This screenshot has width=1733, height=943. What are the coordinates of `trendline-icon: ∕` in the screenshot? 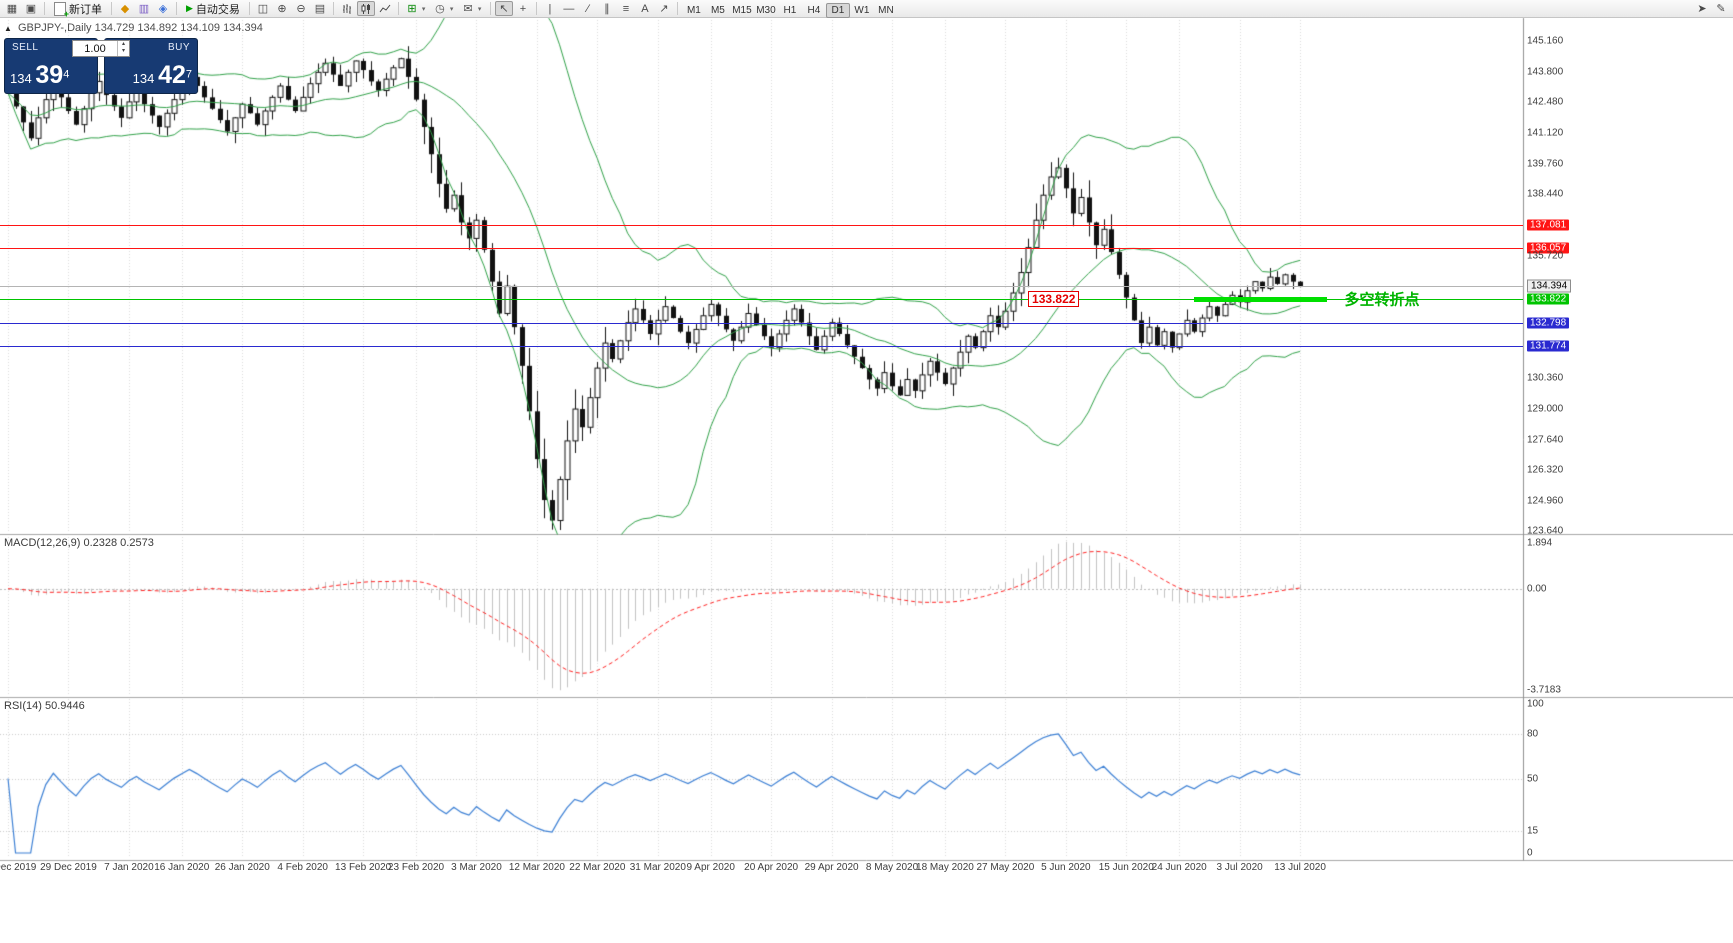 It's located at (588, 8).